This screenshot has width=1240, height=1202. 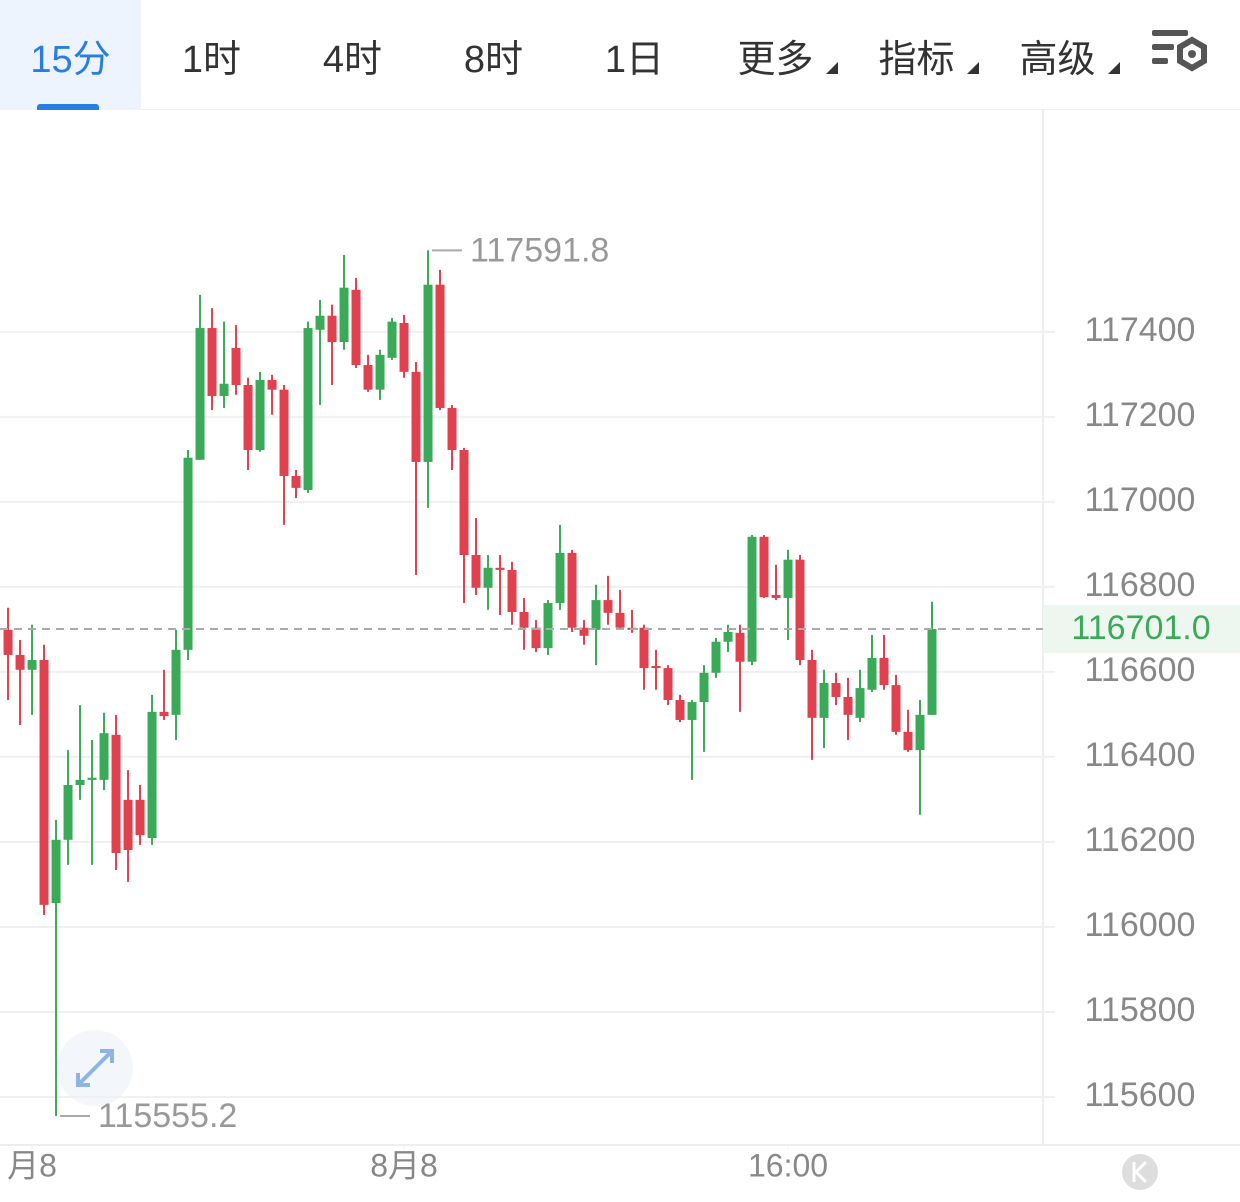 I want to click on timeframe-tab: 4时, so click(x=352, y=55).